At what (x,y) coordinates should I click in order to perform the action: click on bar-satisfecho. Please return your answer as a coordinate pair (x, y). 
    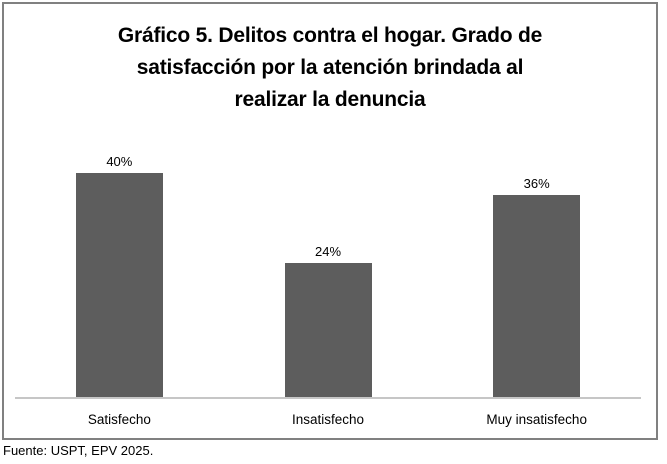
    Looking at the image, I should click on (119, 285).